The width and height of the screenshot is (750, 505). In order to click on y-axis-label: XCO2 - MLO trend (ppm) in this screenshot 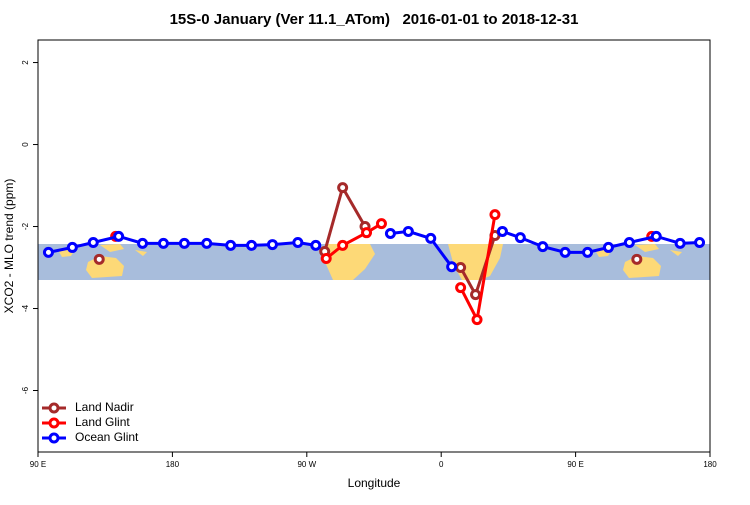, I will do `click(9, 246)`.